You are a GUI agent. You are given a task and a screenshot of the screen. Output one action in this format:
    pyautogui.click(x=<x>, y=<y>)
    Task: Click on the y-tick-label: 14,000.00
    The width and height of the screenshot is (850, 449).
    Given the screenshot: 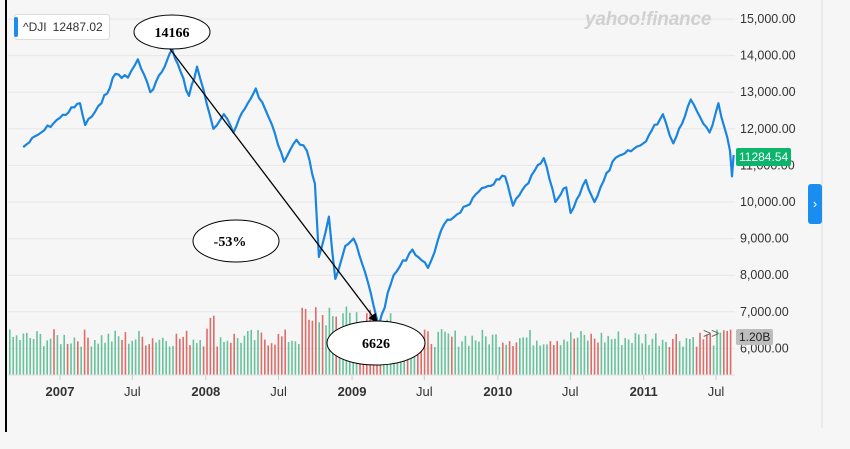 What is the action you would take?
    pyautogui.click(x=768, y=56)
    